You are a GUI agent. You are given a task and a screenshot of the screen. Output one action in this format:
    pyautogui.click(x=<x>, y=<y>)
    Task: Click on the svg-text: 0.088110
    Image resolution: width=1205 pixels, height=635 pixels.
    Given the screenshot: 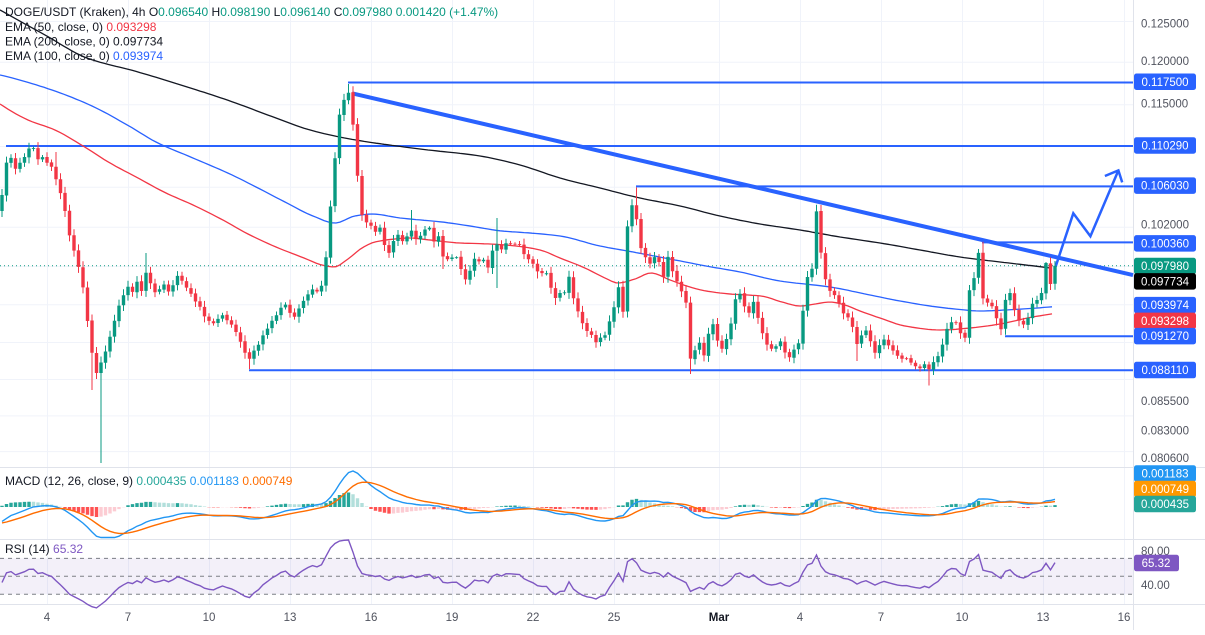 What is the action you would take?
    pyautogui.click(x=1164, y=371)
    